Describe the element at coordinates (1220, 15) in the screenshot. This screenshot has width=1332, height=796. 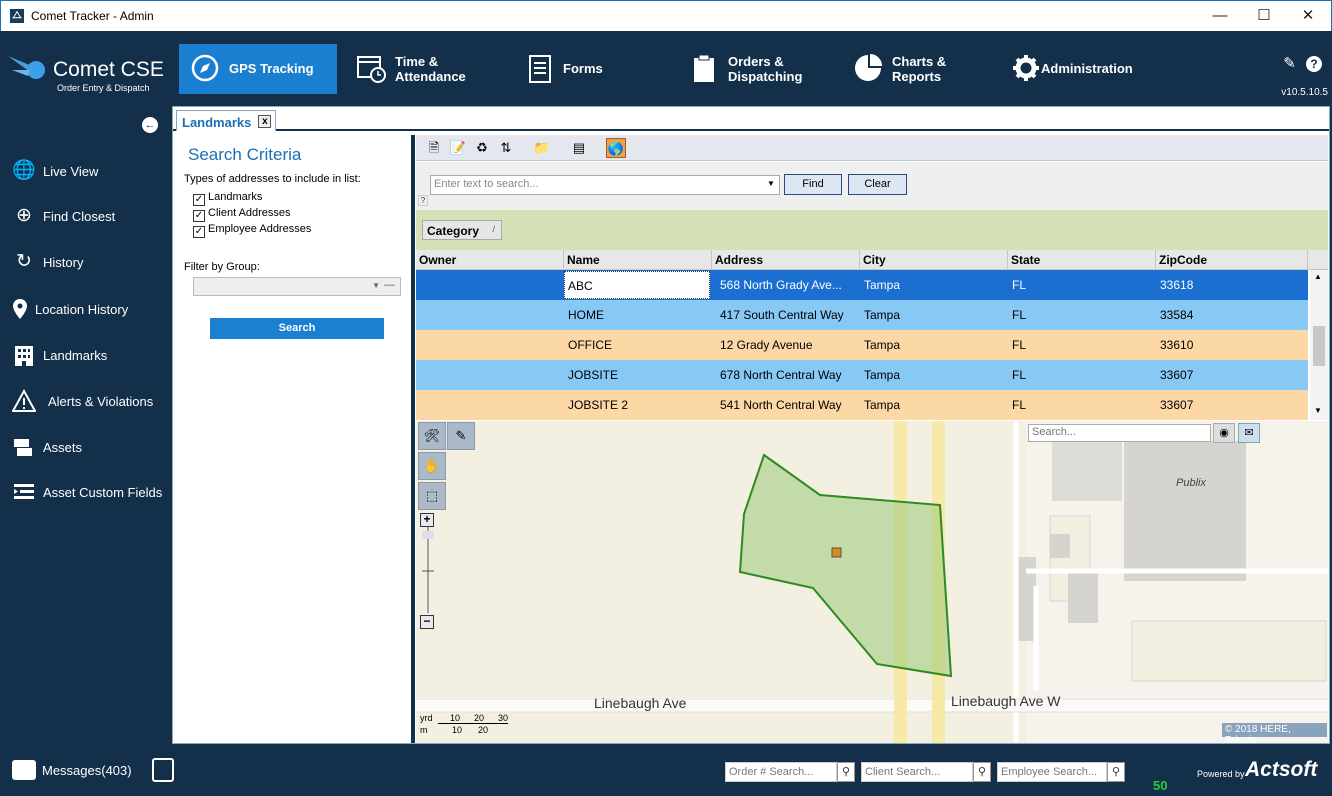
I see `minimize-button: —` at that location.